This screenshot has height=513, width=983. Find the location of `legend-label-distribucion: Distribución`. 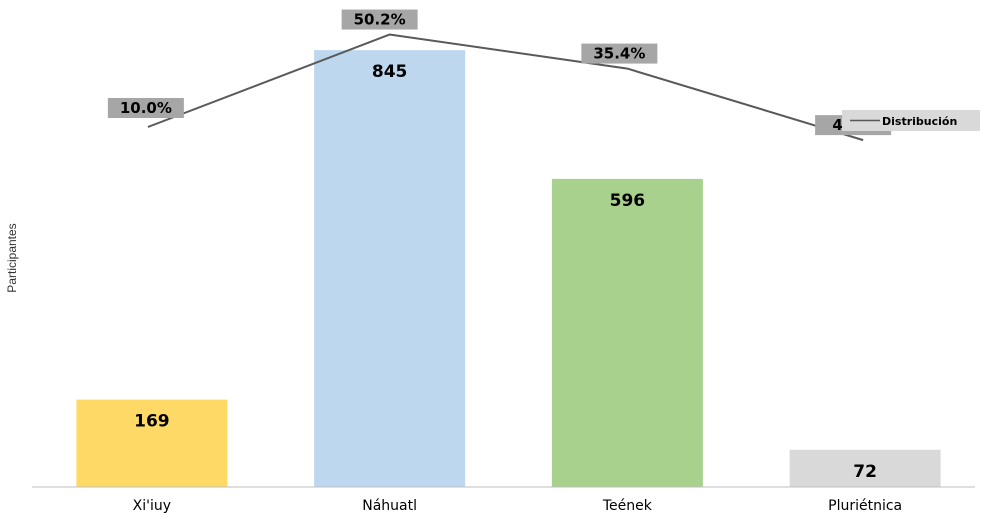

legend-label-distribucion: Distribución is located at coordinates (919, 121).